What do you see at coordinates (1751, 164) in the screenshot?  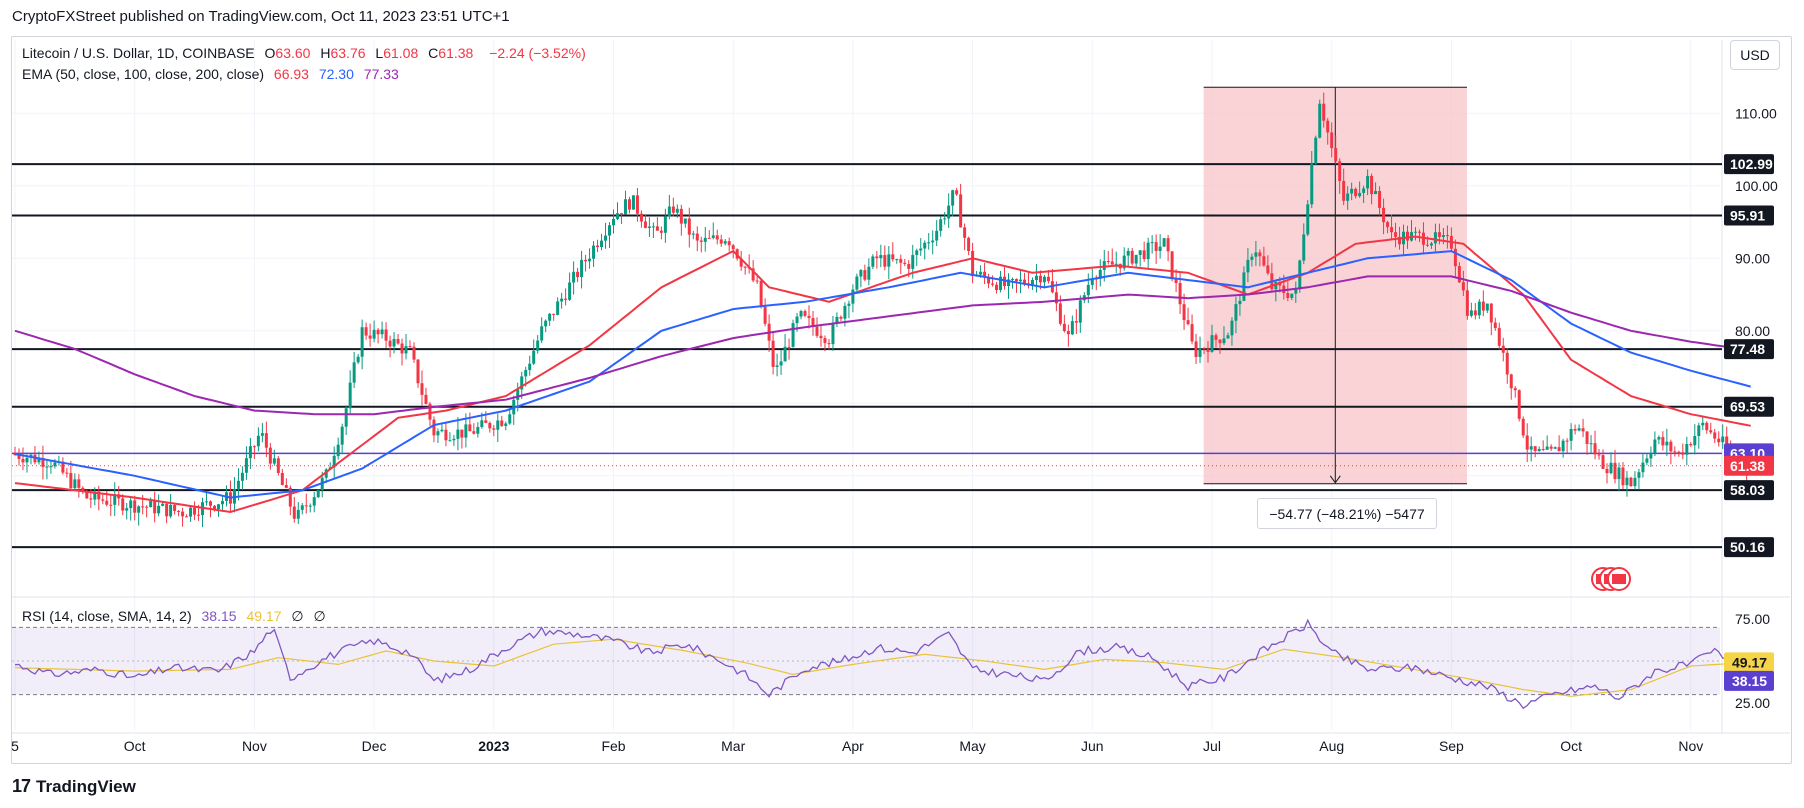 I see `price-badge-label: 102.99` at bounding box center [1751, 164].